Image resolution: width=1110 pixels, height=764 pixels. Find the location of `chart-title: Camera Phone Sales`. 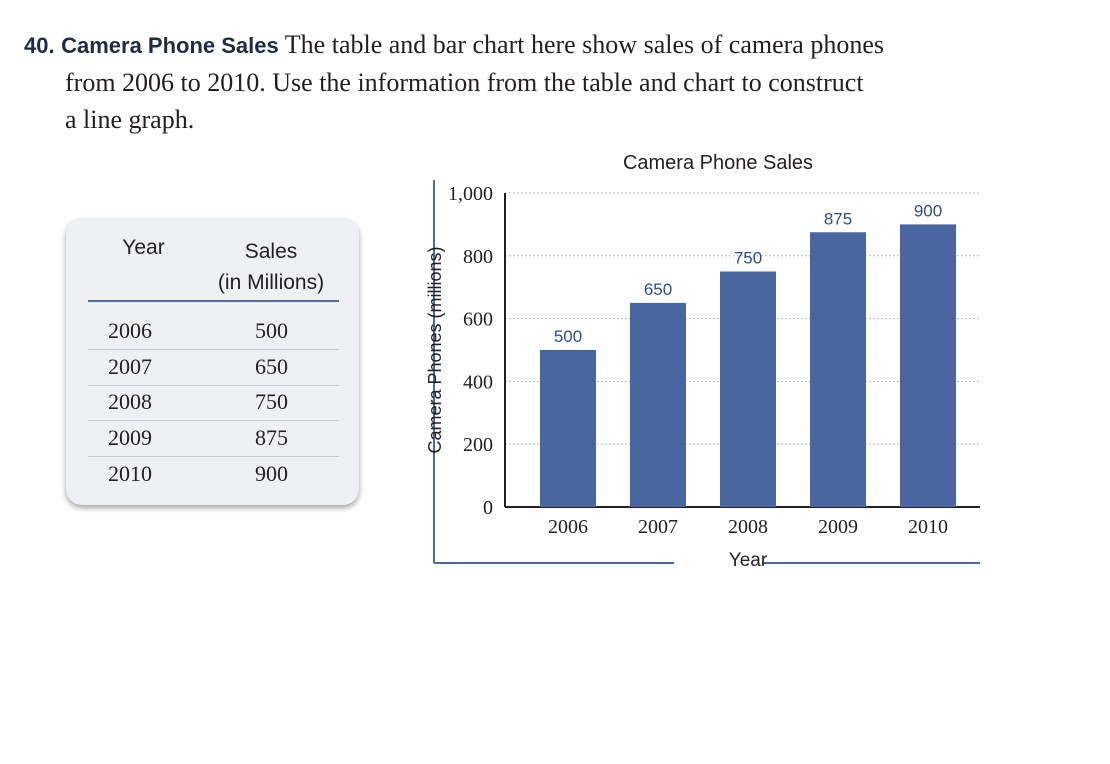

chart-title: Camera Phone Sales is located at coordinates (718, 163).